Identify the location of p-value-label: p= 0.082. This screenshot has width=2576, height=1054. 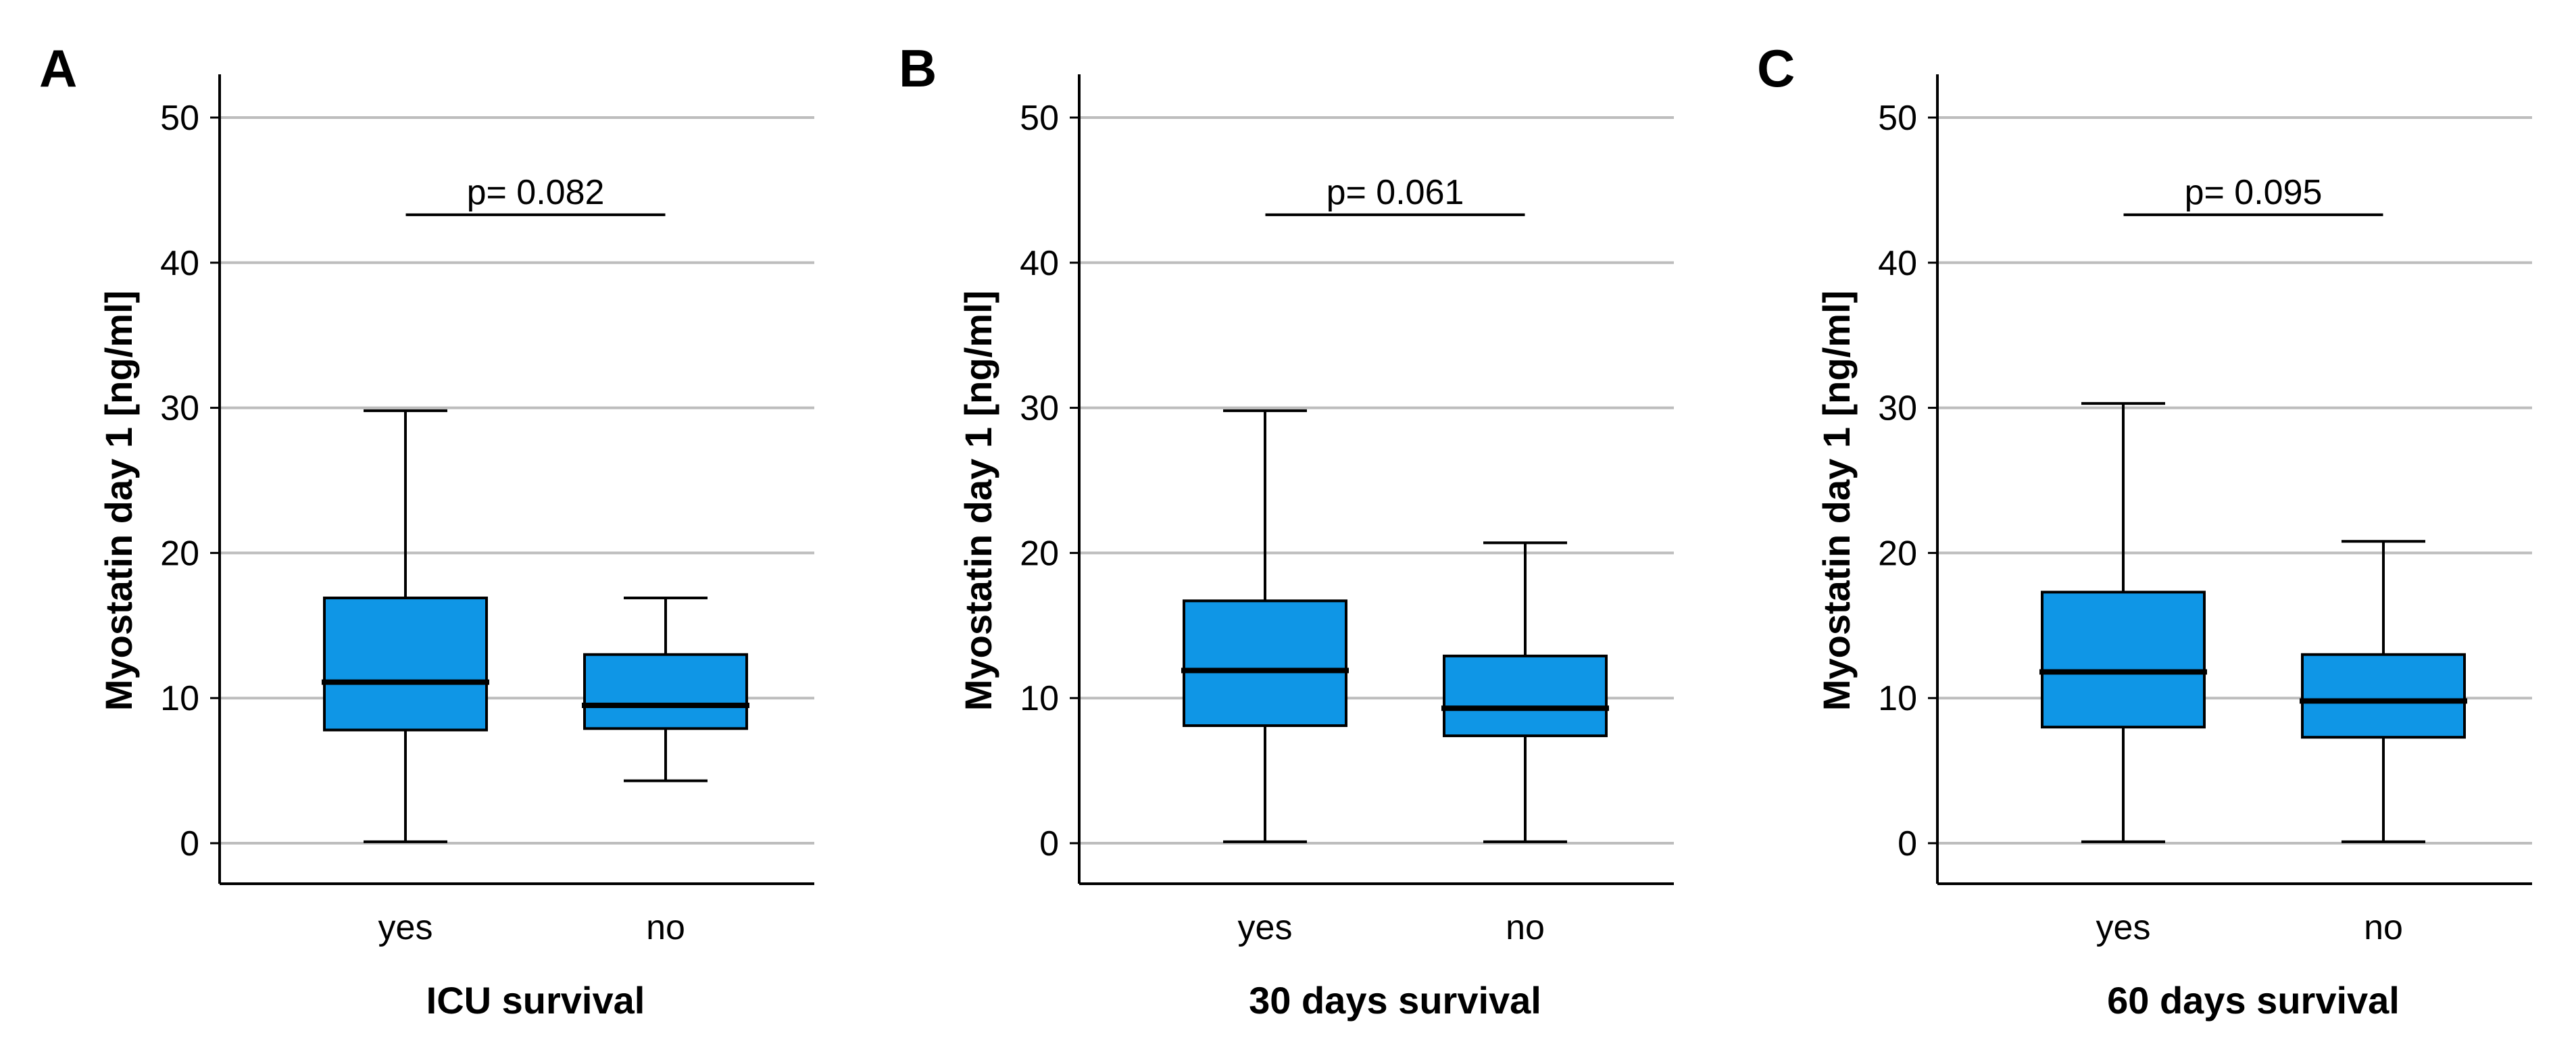
(536, 192).